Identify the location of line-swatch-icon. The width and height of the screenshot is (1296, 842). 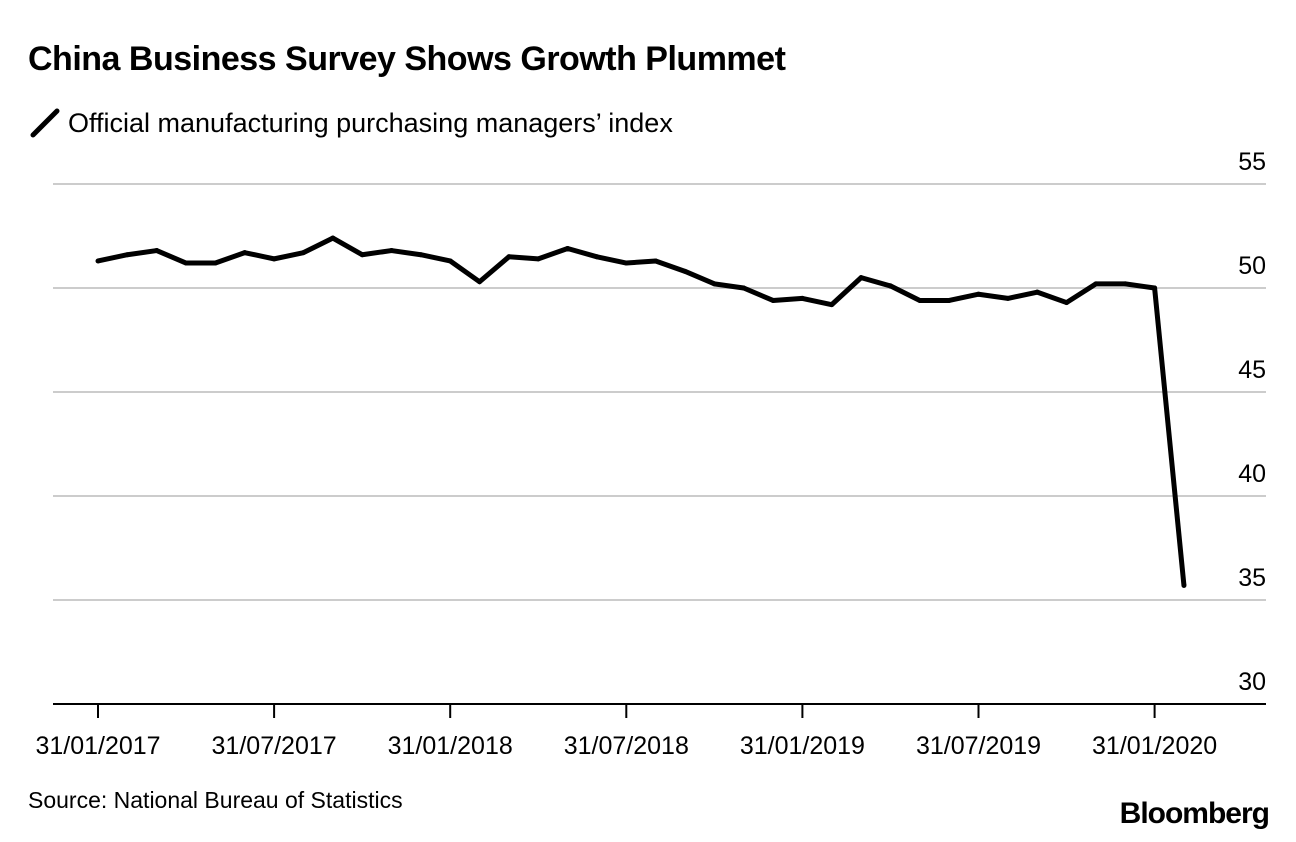
(45, 123).